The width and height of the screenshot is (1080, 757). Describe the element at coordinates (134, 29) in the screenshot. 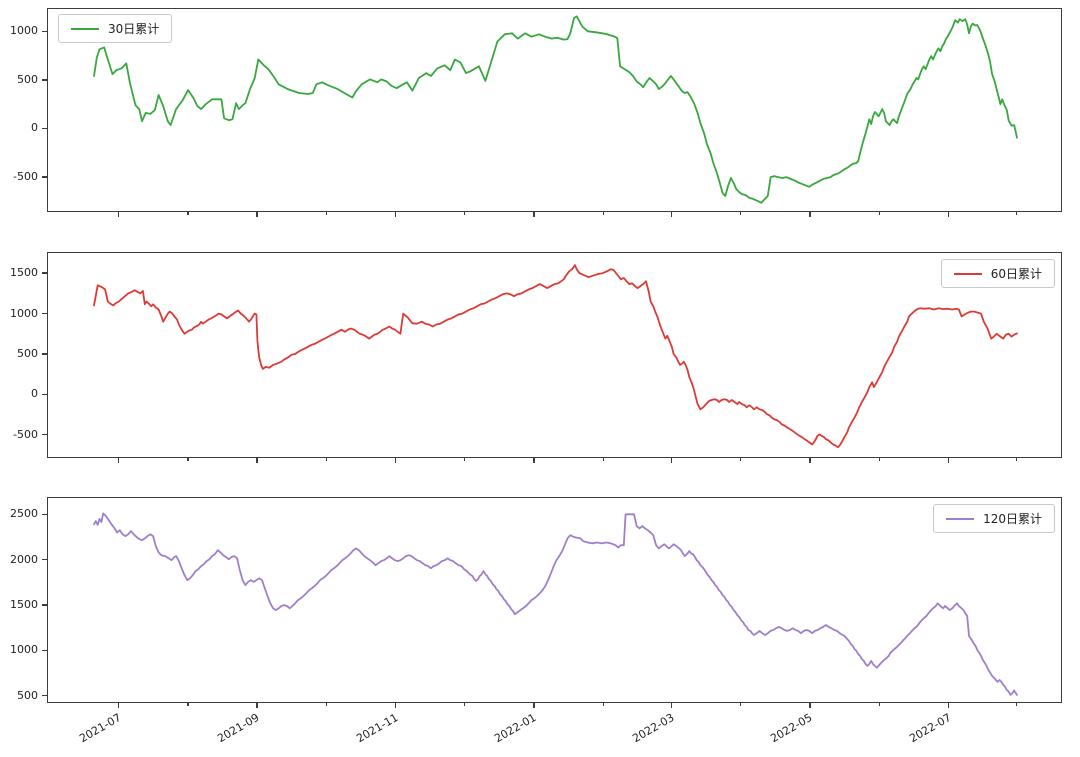

I see `panel-30d-legend-label: 30日累计` at that location.